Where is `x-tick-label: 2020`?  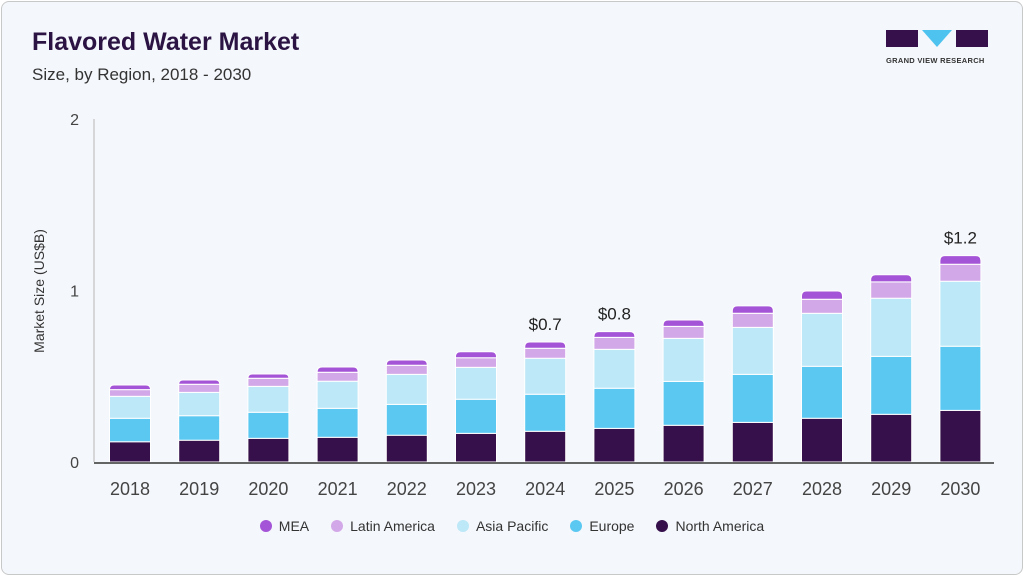 x-tick-label: 2020 is located at coordinates (268, 489).